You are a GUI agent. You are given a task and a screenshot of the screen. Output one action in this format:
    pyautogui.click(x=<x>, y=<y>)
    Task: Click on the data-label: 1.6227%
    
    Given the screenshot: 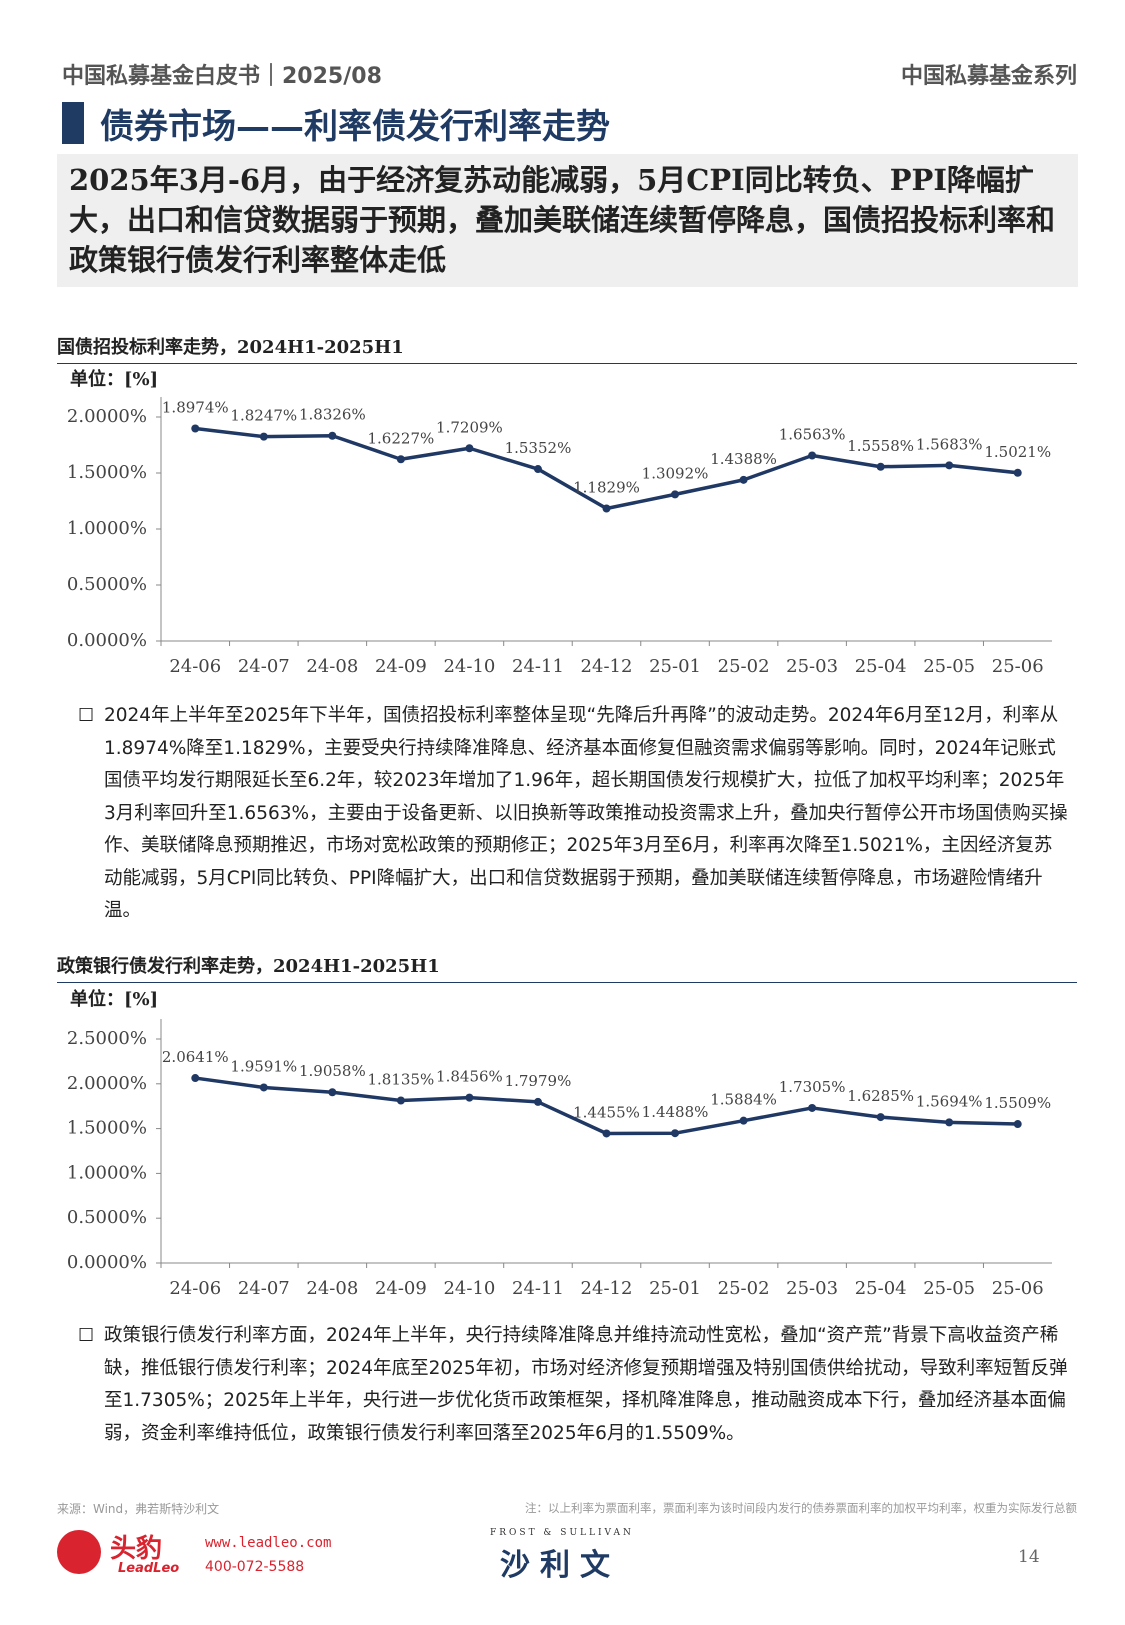 What is the action you would take?
    pyautogui.click(x=401, y=438)
    